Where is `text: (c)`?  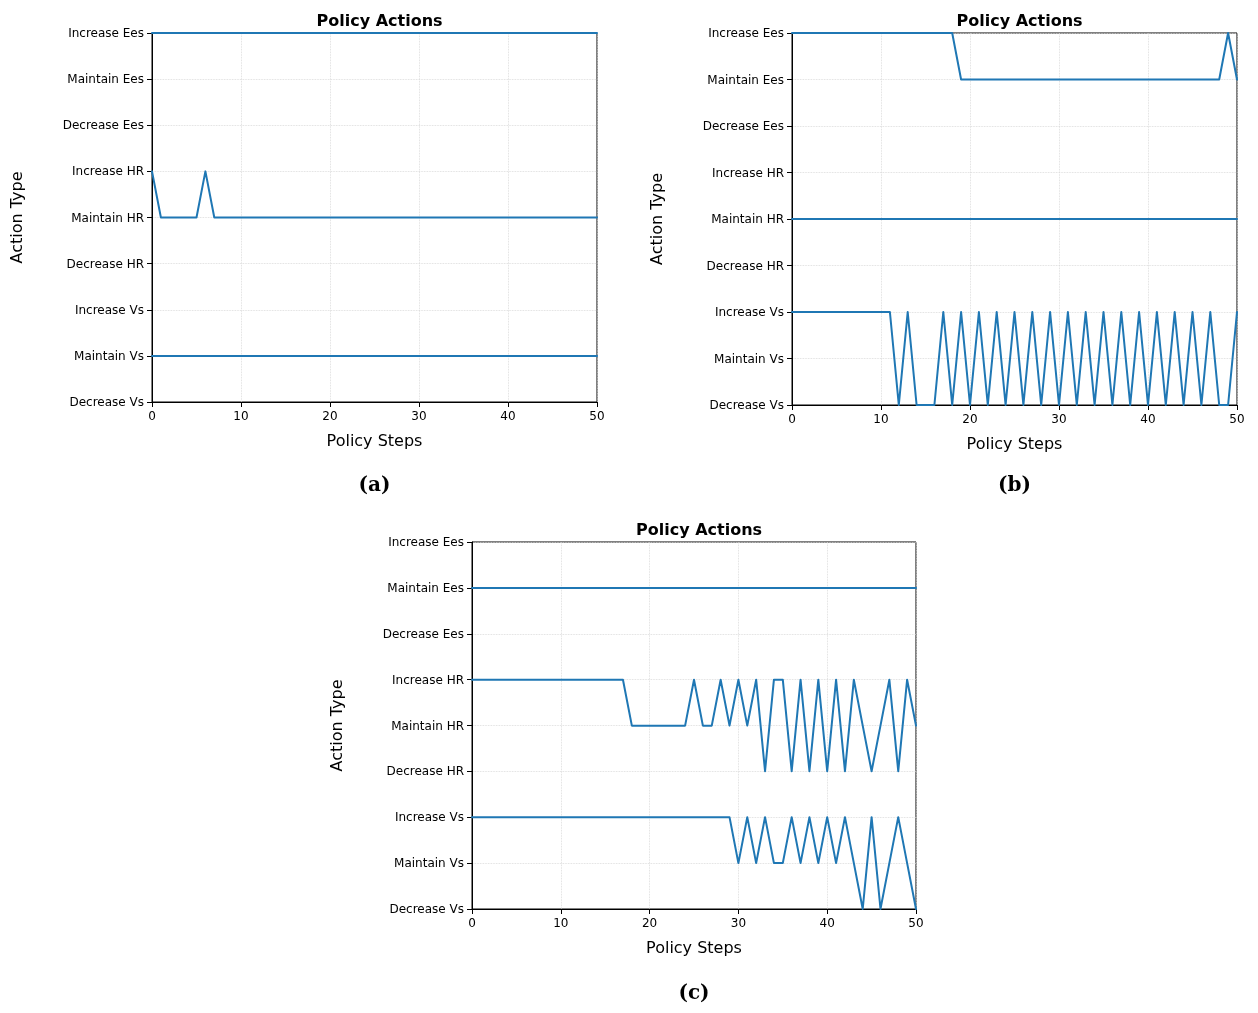 text: (c) is located at coordinates (694, 992).